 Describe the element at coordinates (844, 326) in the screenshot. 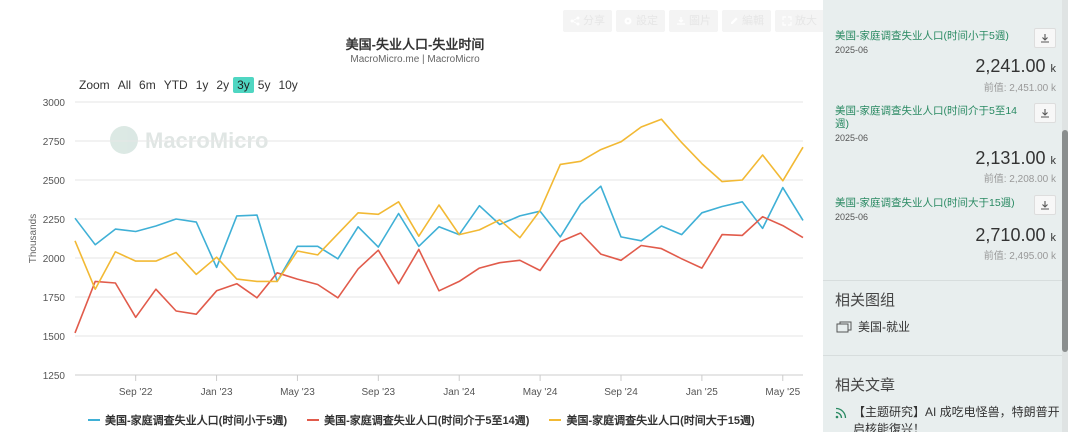

I see `chart-group-icon` at that location.